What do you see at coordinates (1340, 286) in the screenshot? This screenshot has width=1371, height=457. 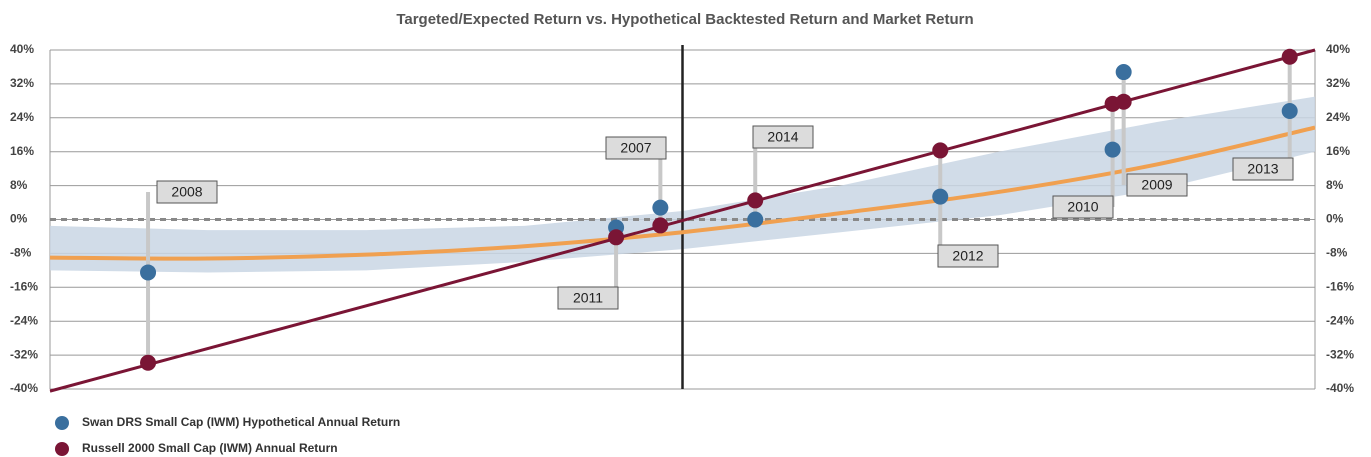 I see `y2-tick-label: -16%` at bounding box center [1340, 286].